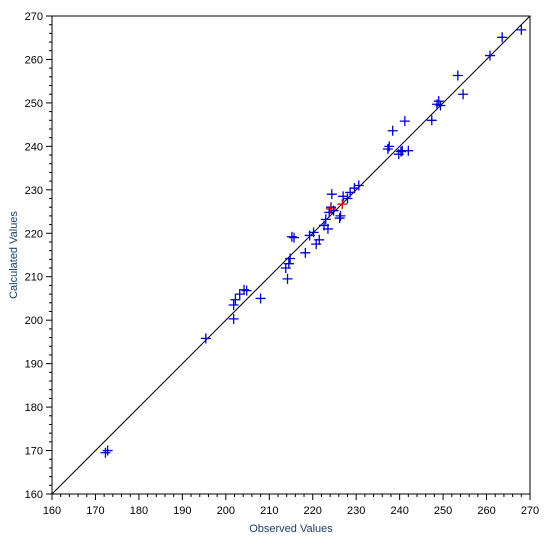 Image resolution: width=550 pixels, height=545 pixels. What do you see at coordinates (356, 511) in the screenshot?
I see `x-tick-label: 230` at bounding box center [356, 511].